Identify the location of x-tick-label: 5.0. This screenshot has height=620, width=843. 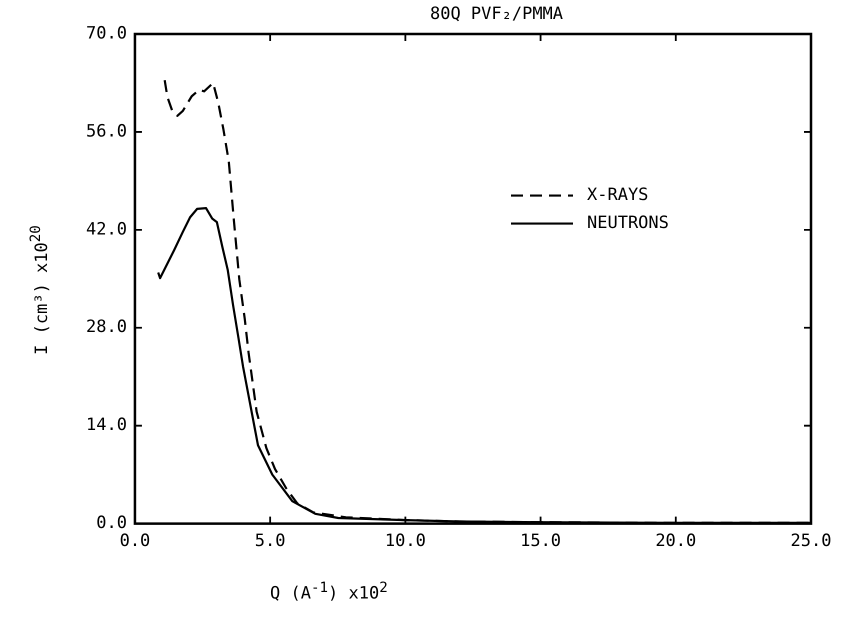
(270, 541).